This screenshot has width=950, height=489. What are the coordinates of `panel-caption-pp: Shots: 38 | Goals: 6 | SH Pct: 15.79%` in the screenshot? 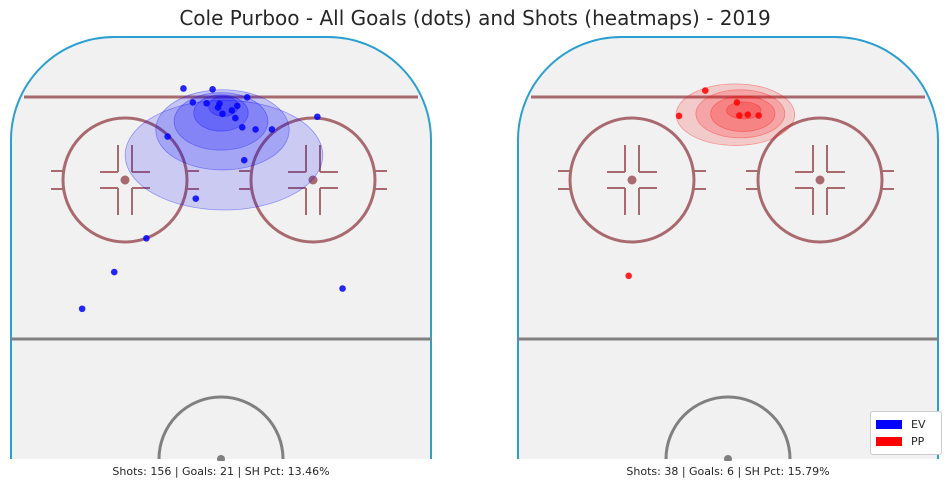 It's located at (728, 471).